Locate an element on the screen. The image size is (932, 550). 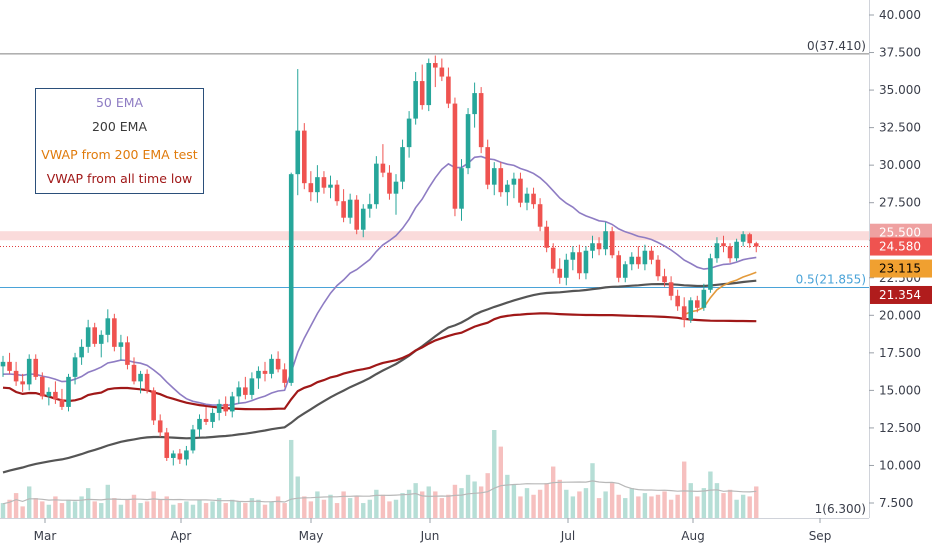
volume-bars is located at coordinates (379, 474).